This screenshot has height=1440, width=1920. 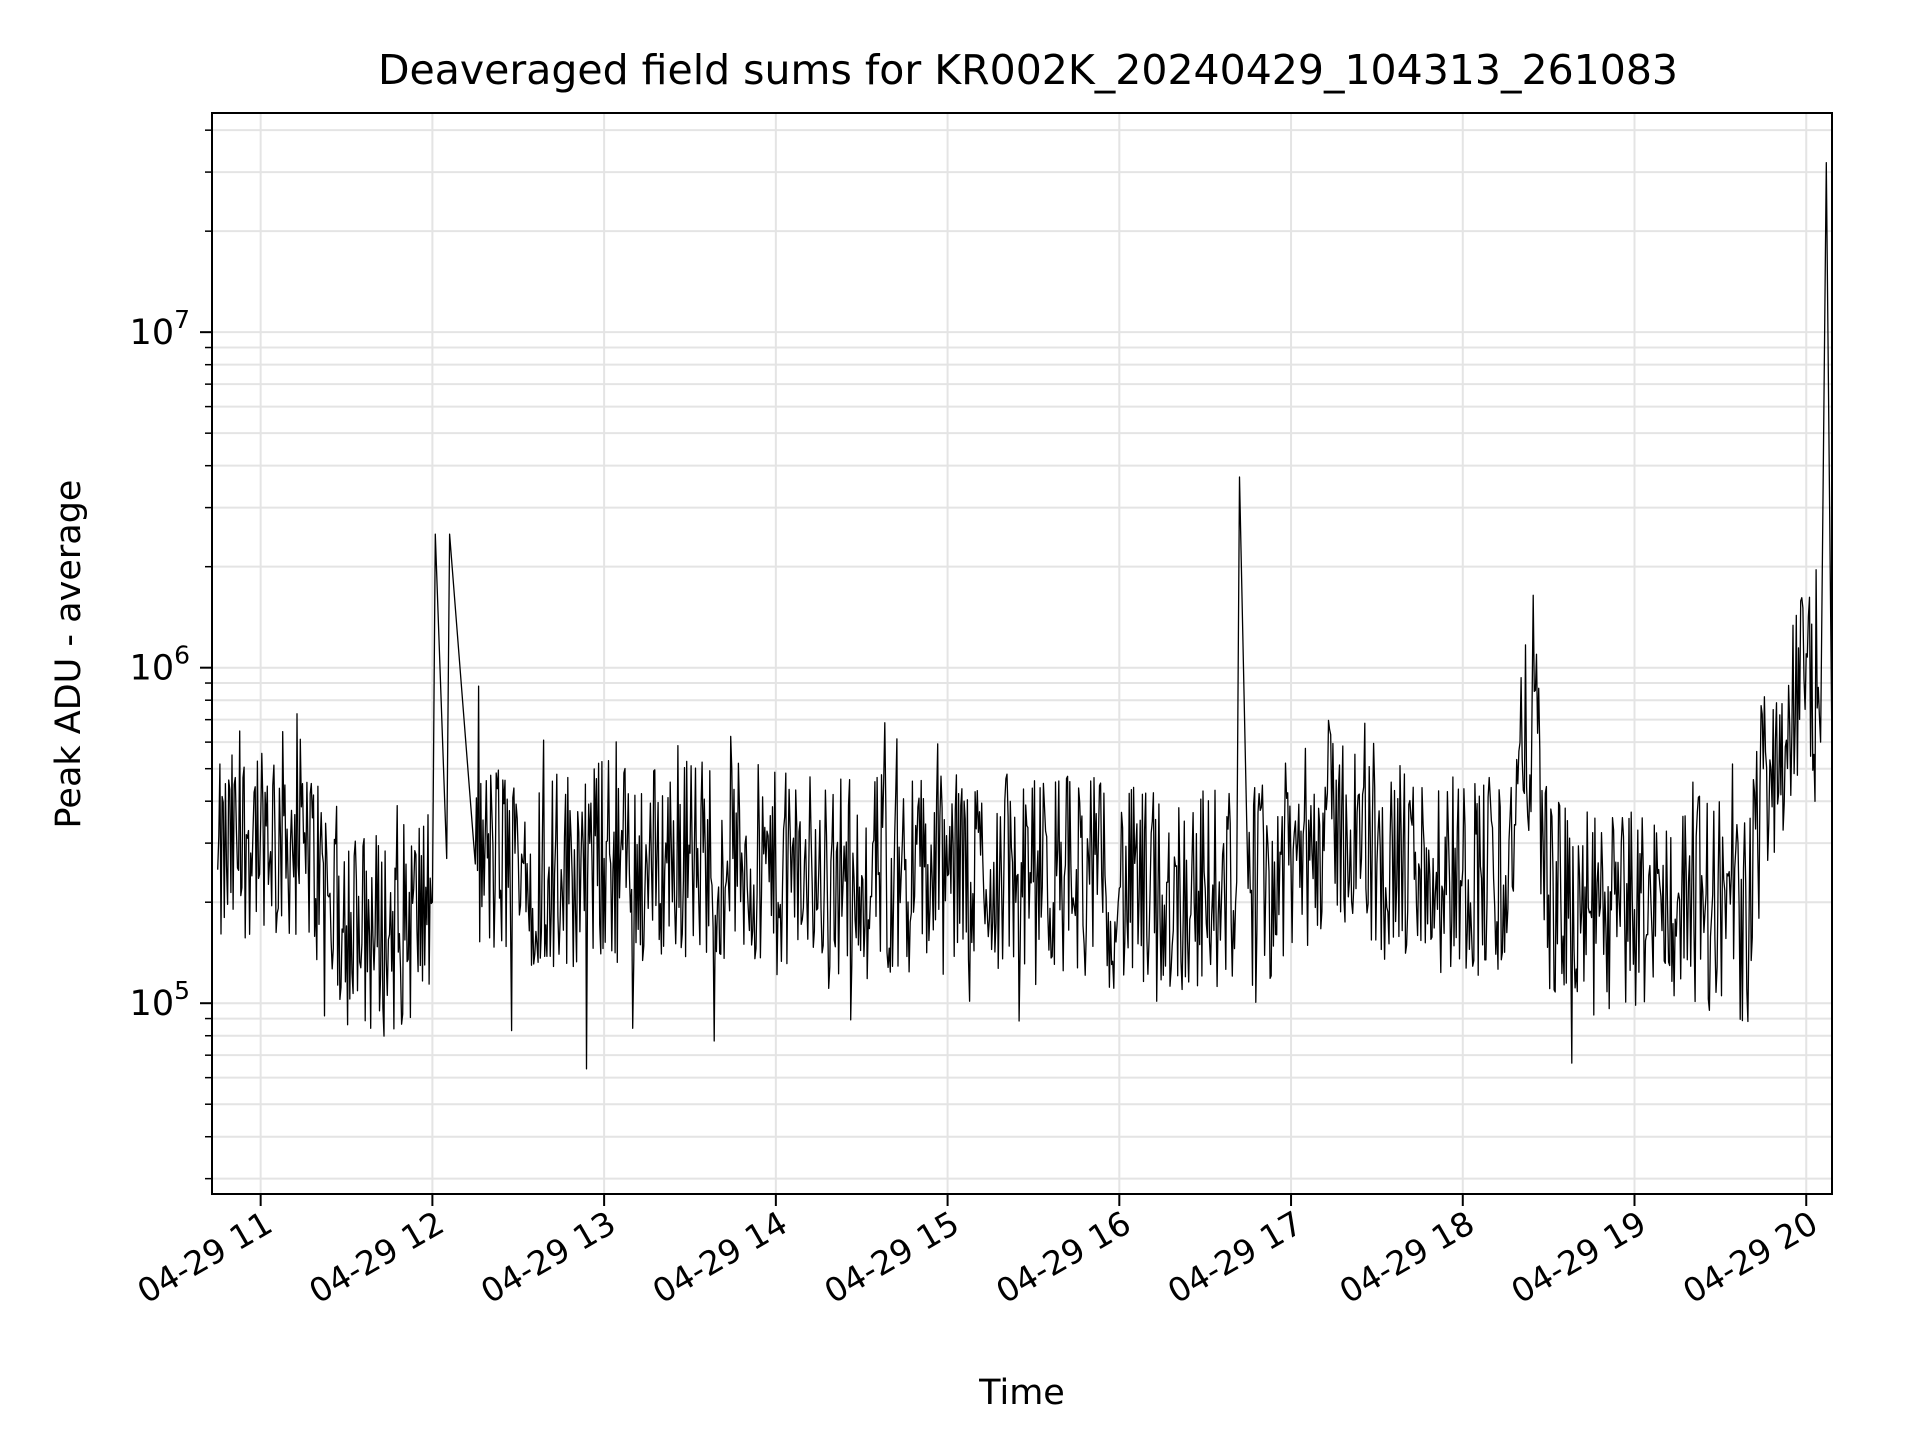 I want to click on y-tick-label: 10⁵, so click(x=160, y=1000).